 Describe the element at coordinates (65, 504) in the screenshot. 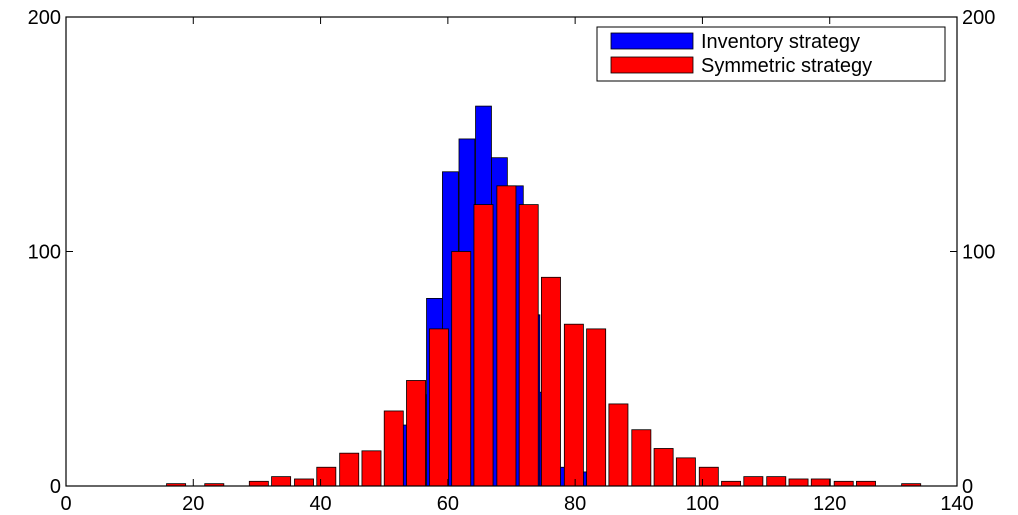

I see `x-tick-label: 0` at that location.